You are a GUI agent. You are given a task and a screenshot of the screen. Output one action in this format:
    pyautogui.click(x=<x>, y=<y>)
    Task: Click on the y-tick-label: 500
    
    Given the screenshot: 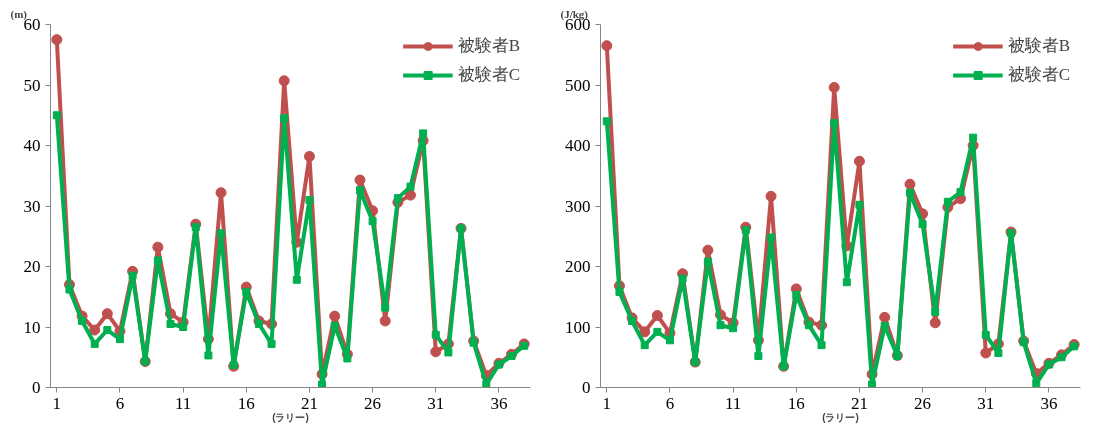 What is the action you would take?
    pyautogui.click(x=578, y=85)
    